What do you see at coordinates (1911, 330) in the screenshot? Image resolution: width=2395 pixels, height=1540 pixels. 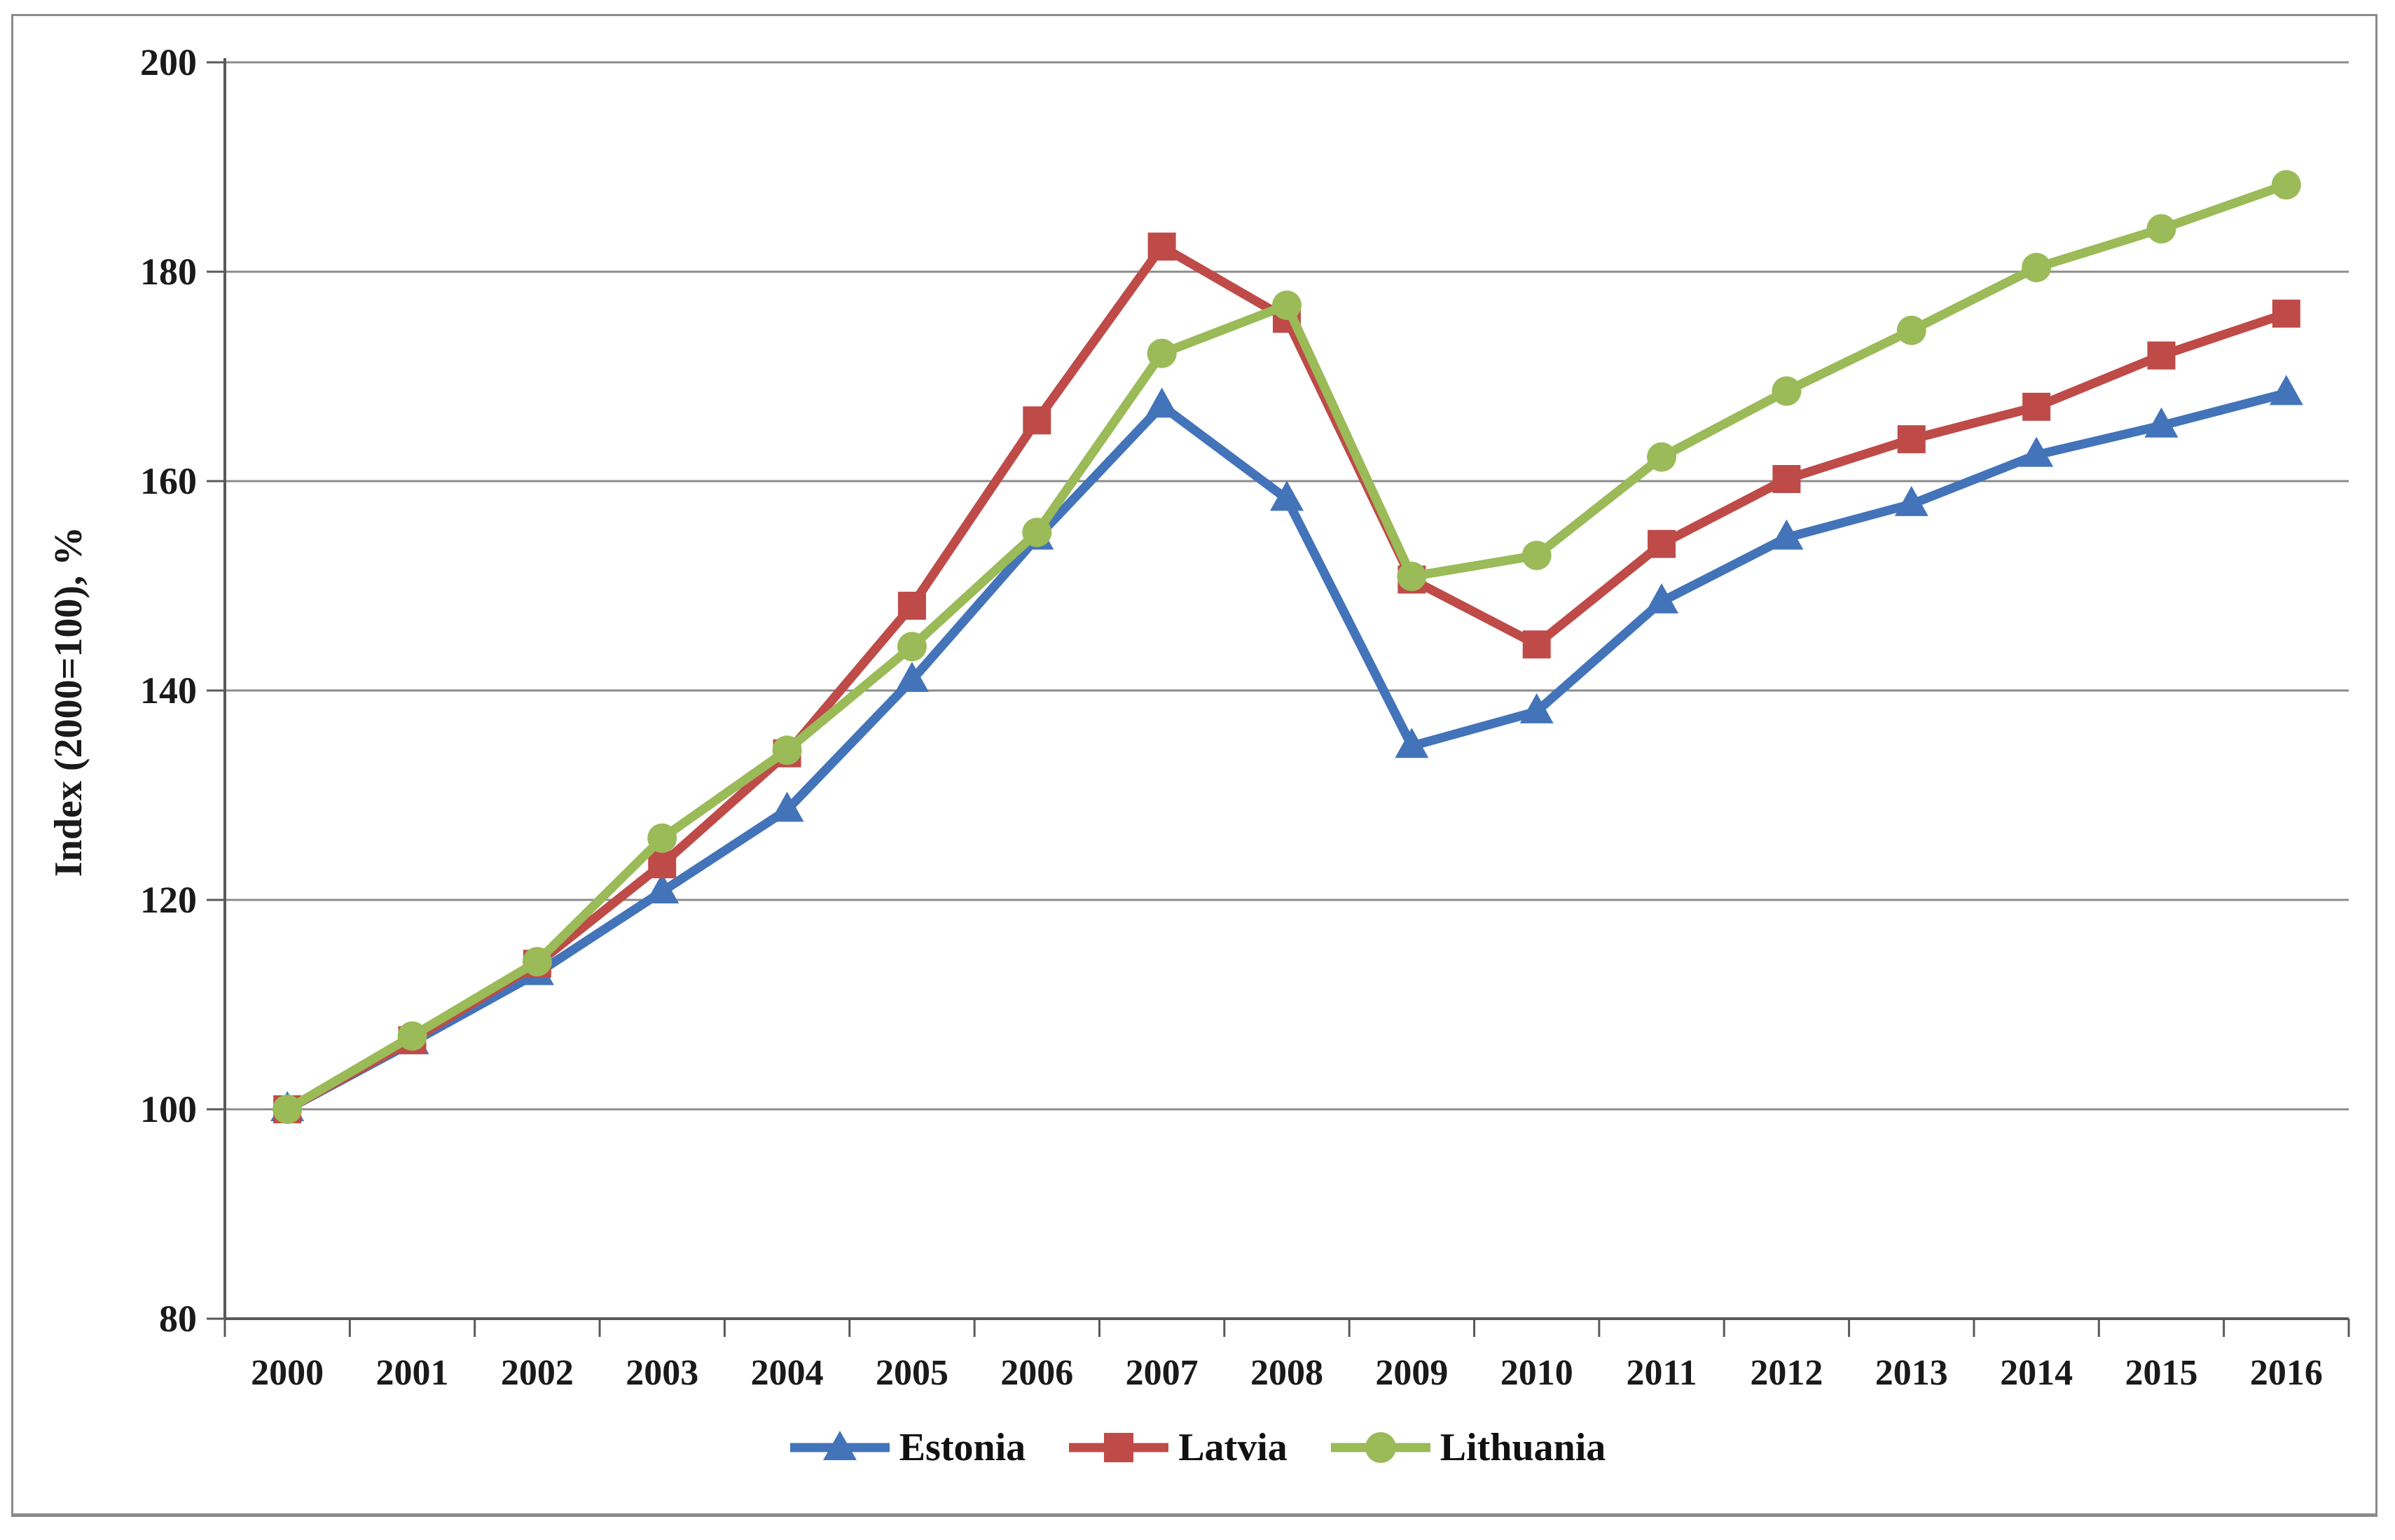 I see `marker-lithuania-2013` at bounding box center [1911, 330].